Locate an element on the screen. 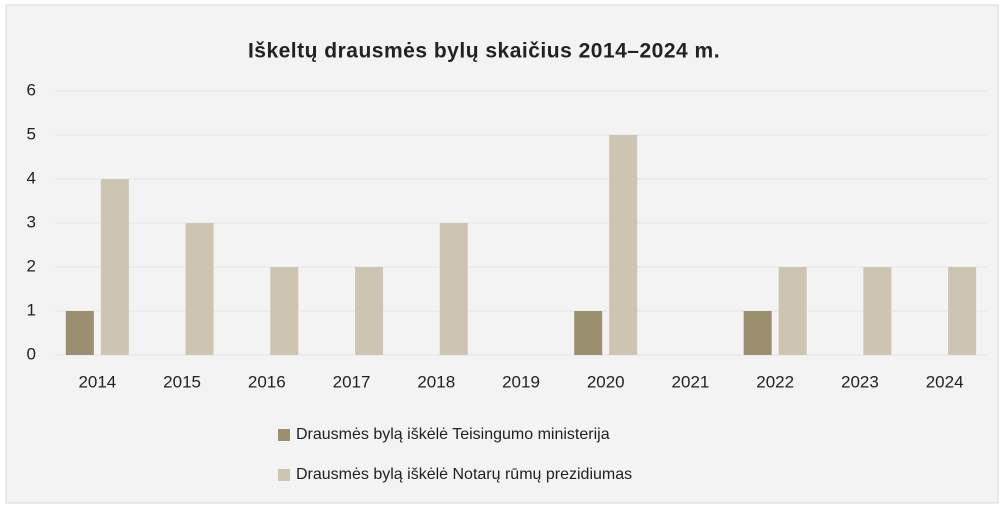 Image resolution: width=1004 pixels, height=508 pixels. x-tick-label: 2017 is located at coordinates (352, 381).